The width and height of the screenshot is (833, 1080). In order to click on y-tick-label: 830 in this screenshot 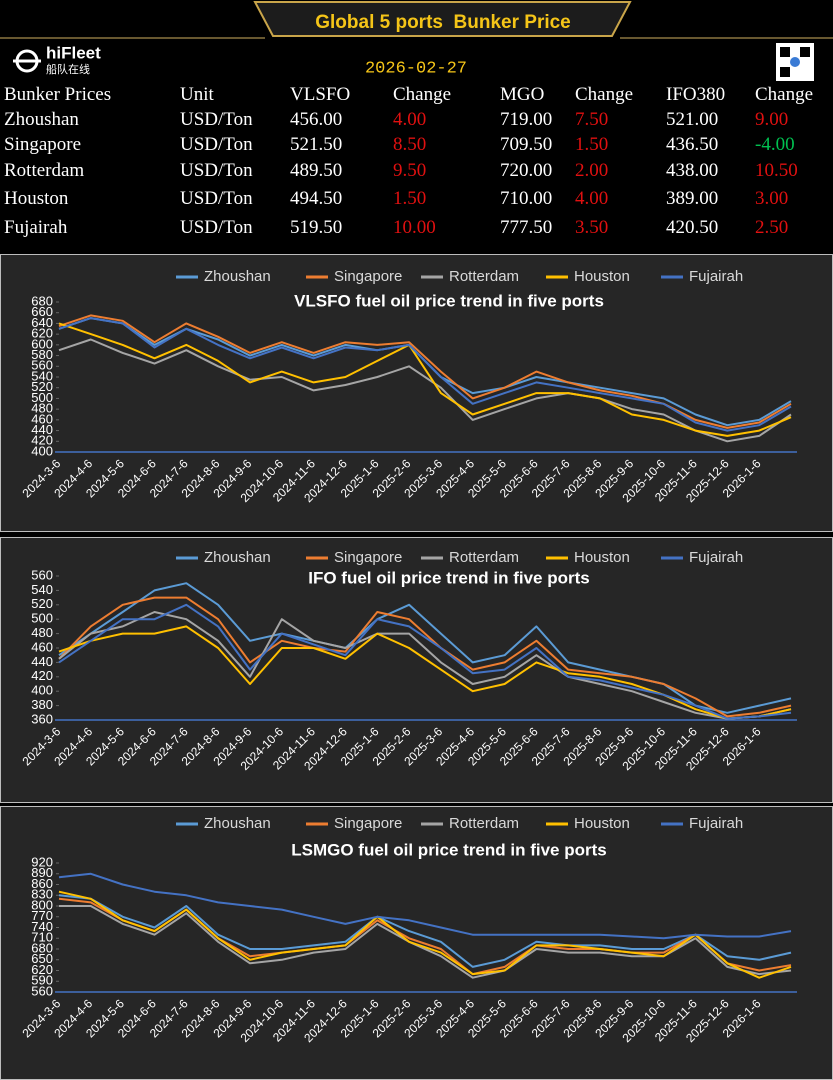, I will do `click(42, 894)`.